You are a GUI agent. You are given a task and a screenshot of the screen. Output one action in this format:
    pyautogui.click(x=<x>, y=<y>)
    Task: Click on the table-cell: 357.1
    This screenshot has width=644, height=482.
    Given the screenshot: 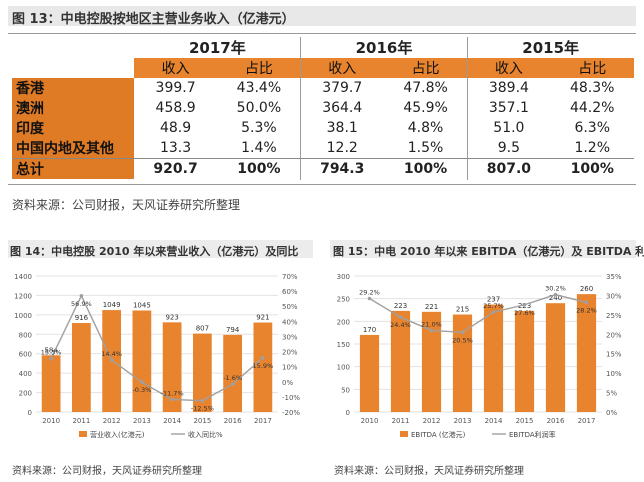 What is the action you would take?
    pyautogui.click(x=508, y=108)
    